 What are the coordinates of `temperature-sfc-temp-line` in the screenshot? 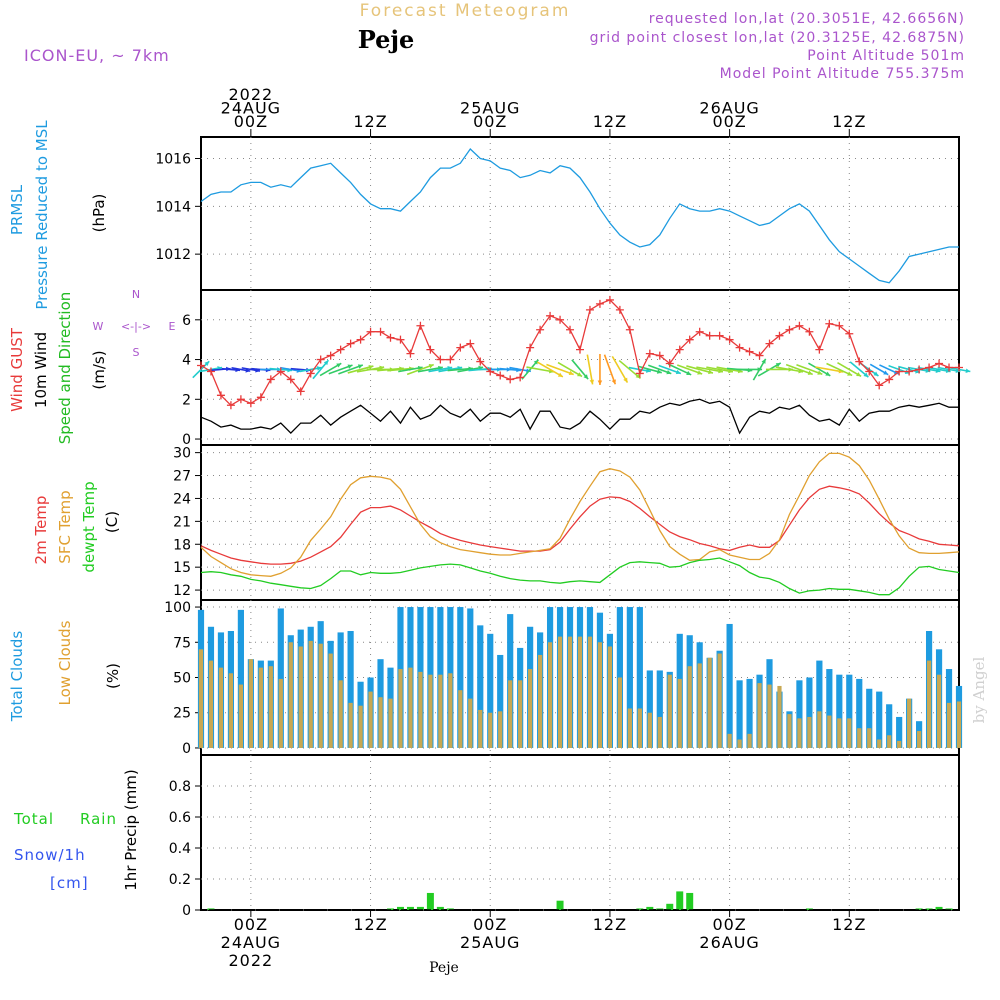 It's located at (580, 514).